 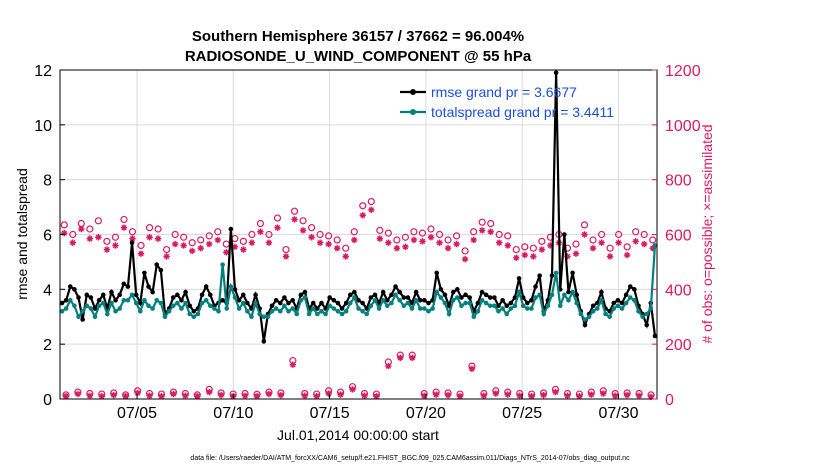 I want to click on left-tick-label: 2, so click(x=47, y=345).